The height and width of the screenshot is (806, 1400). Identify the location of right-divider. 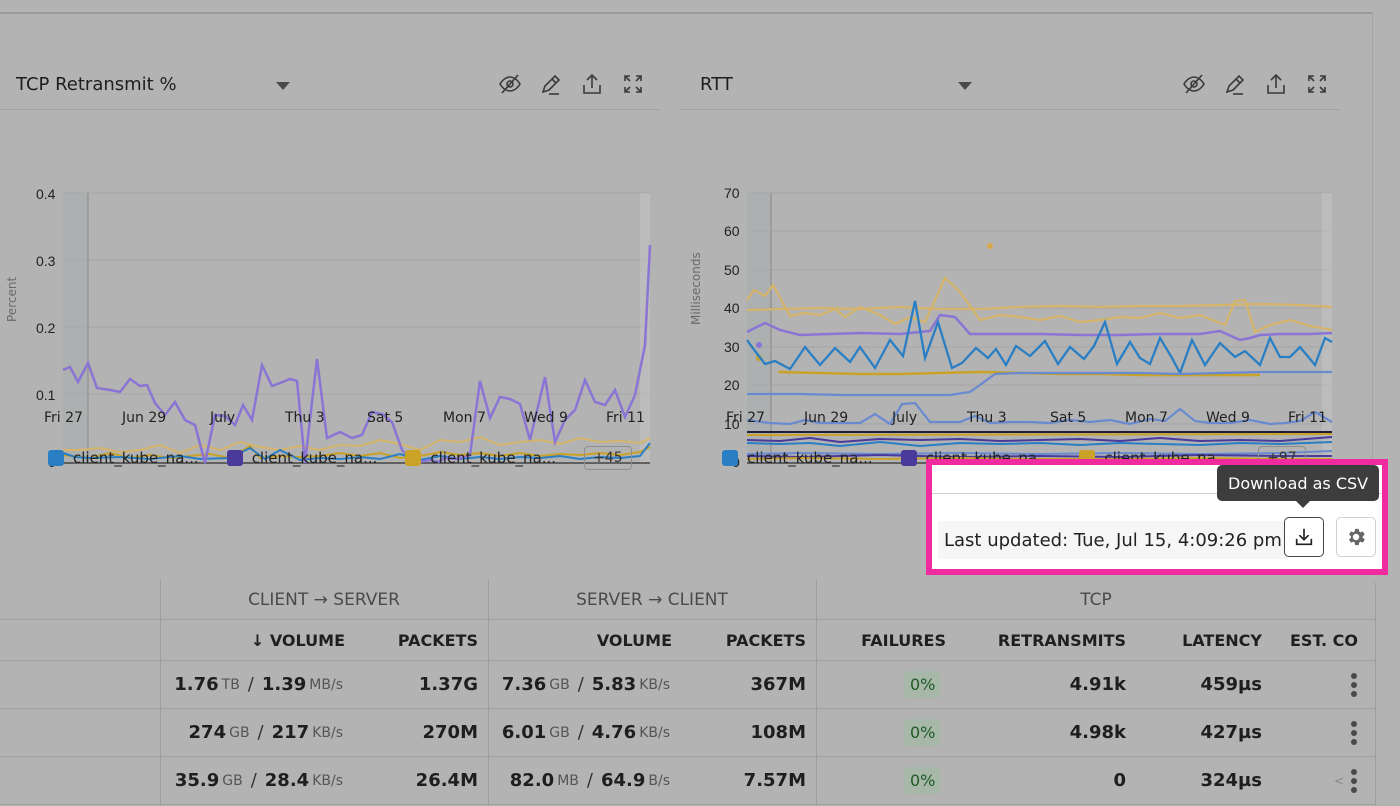
(1372, 243).